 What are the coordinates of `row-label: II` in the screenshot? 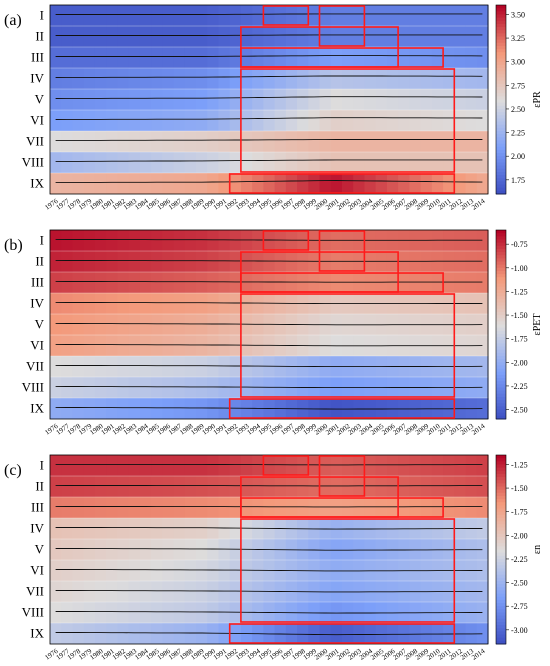 It's located at (39, 261).